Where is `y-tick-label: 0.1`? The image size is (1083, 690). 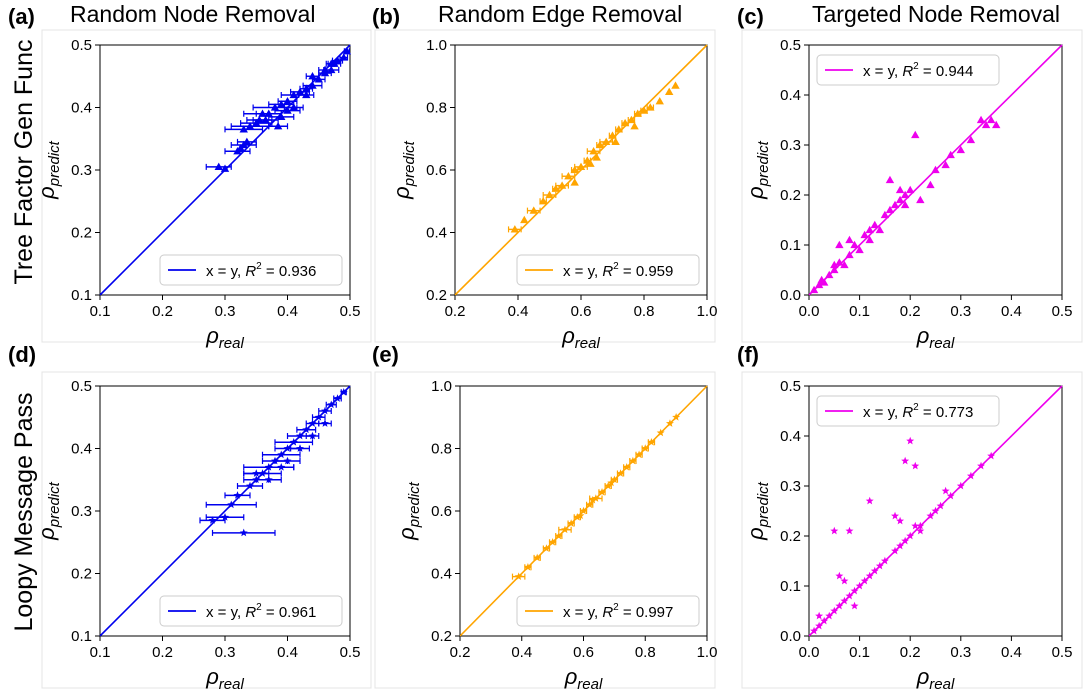
y-tick-label: 0.1 is located at coordinates (81, 295).